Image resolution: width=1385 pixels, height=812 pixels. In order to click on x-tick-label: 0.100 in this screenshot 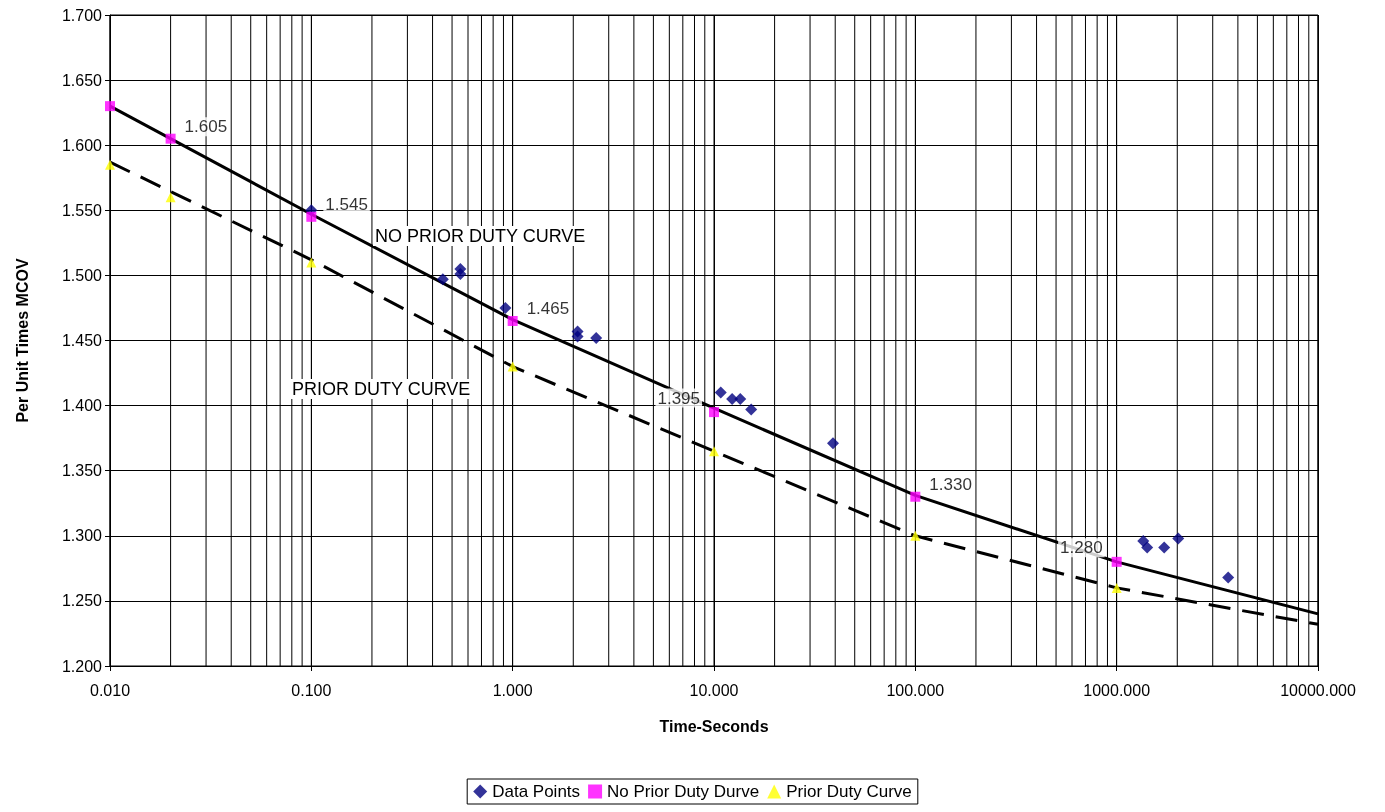, I will do `click(311, 690)`.